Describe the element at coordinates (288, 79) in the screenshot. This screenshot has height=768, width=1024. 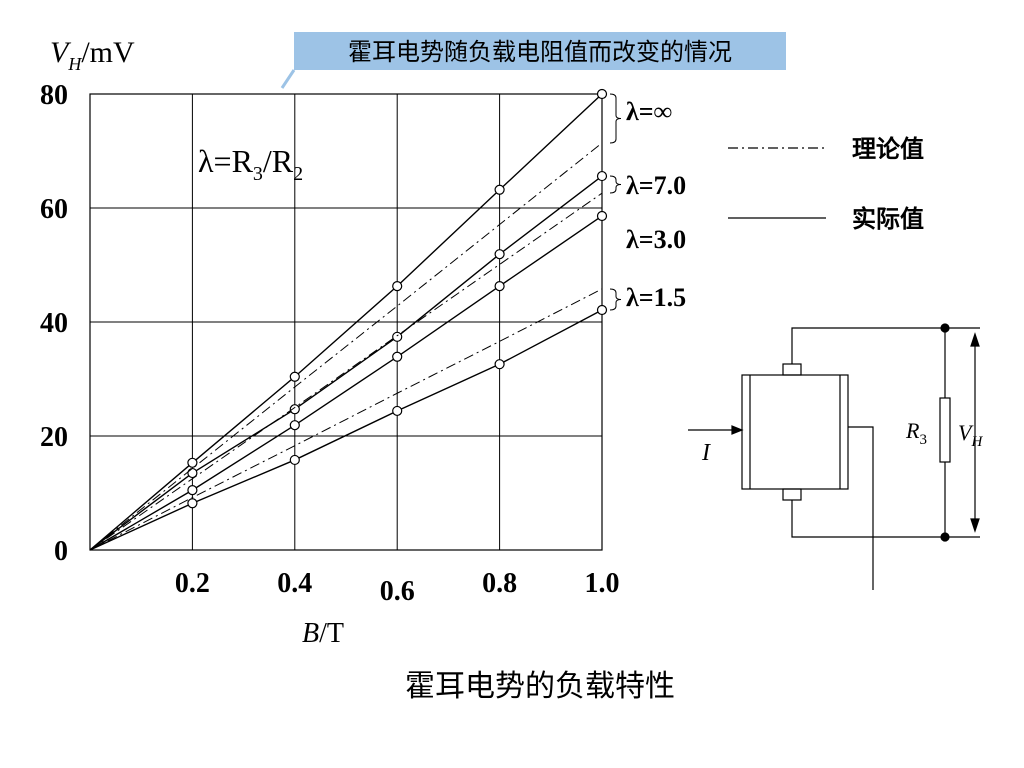
I see `banner-pointer` at that location.